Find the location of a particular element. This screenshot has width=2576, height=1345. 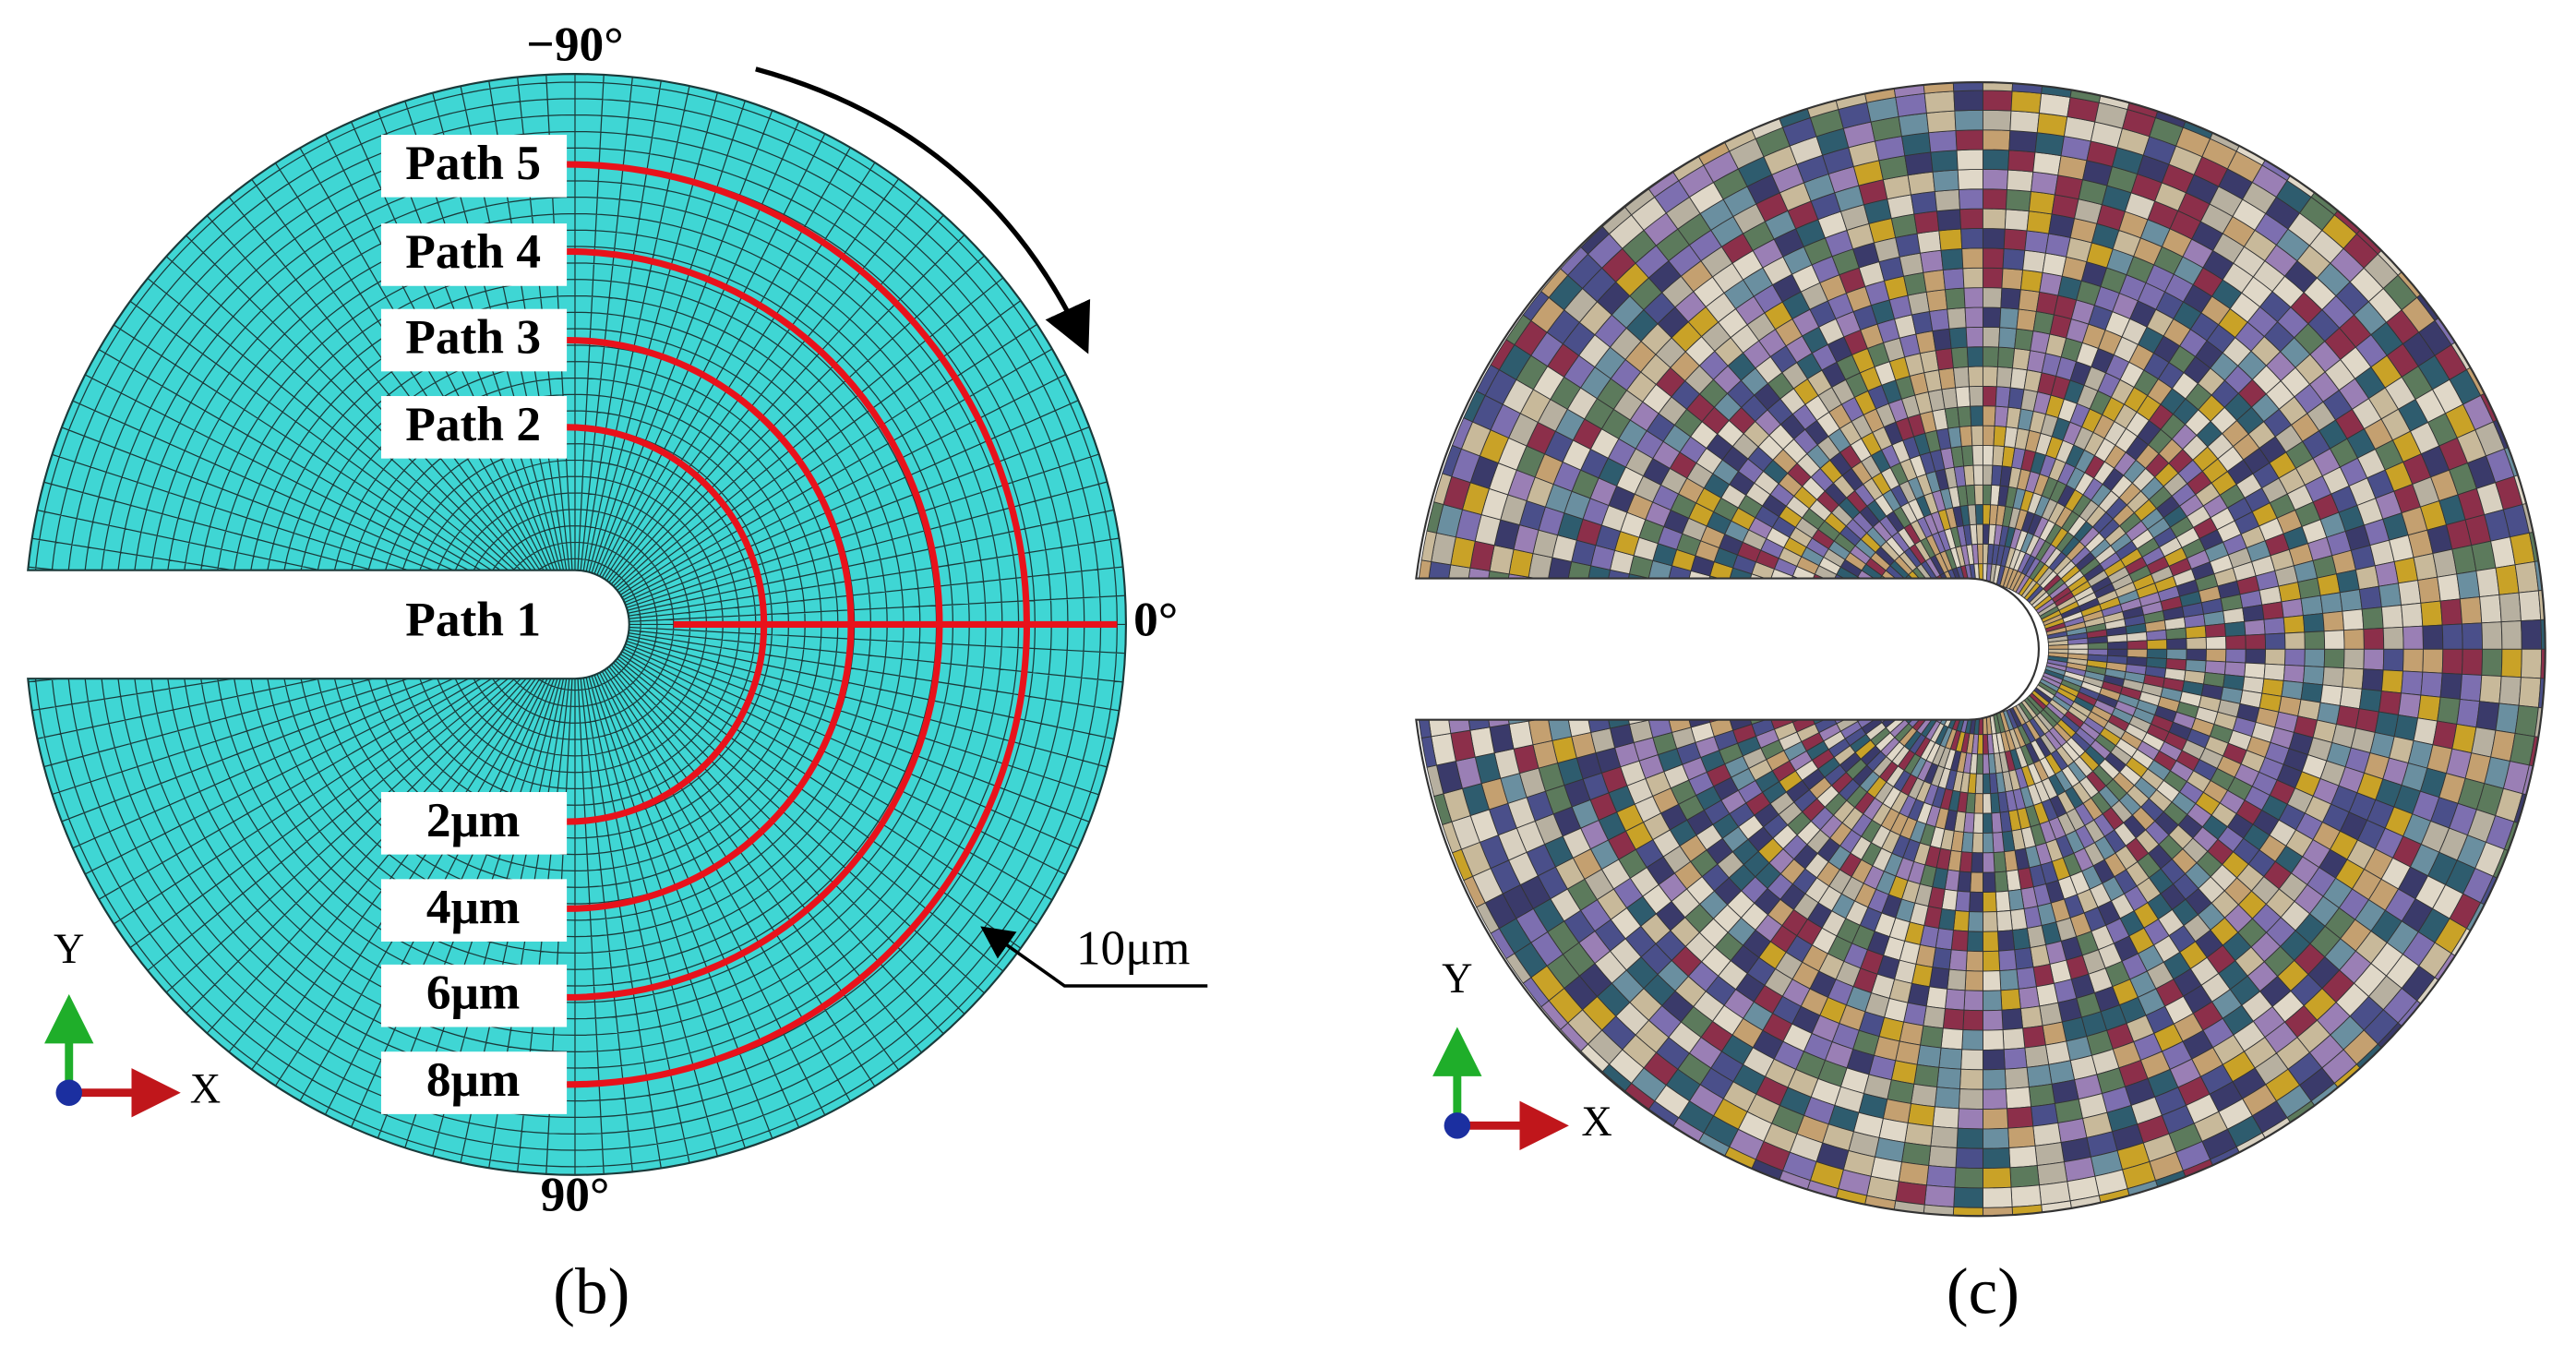

panel-label: (b) is located at coordinates (591, 1292).